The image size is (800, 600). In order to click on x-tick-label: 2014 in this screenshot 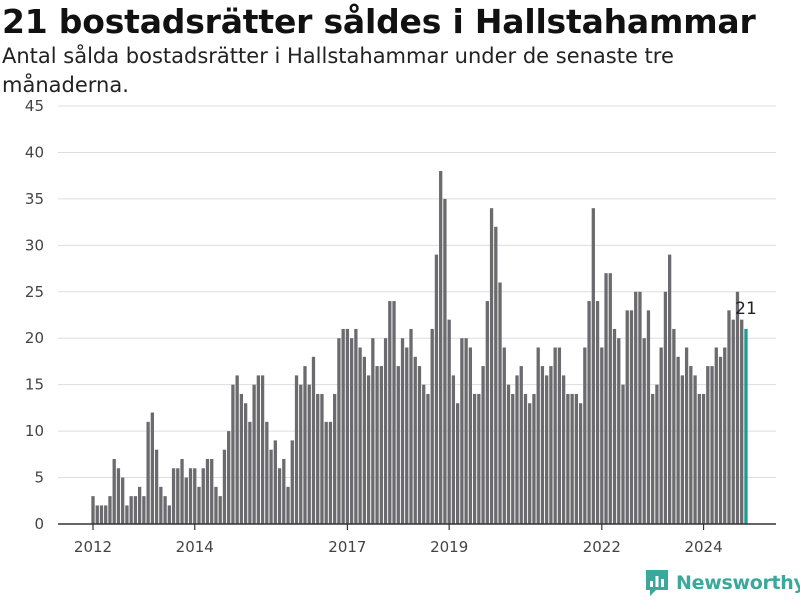, I will do `click(195, 547)`.